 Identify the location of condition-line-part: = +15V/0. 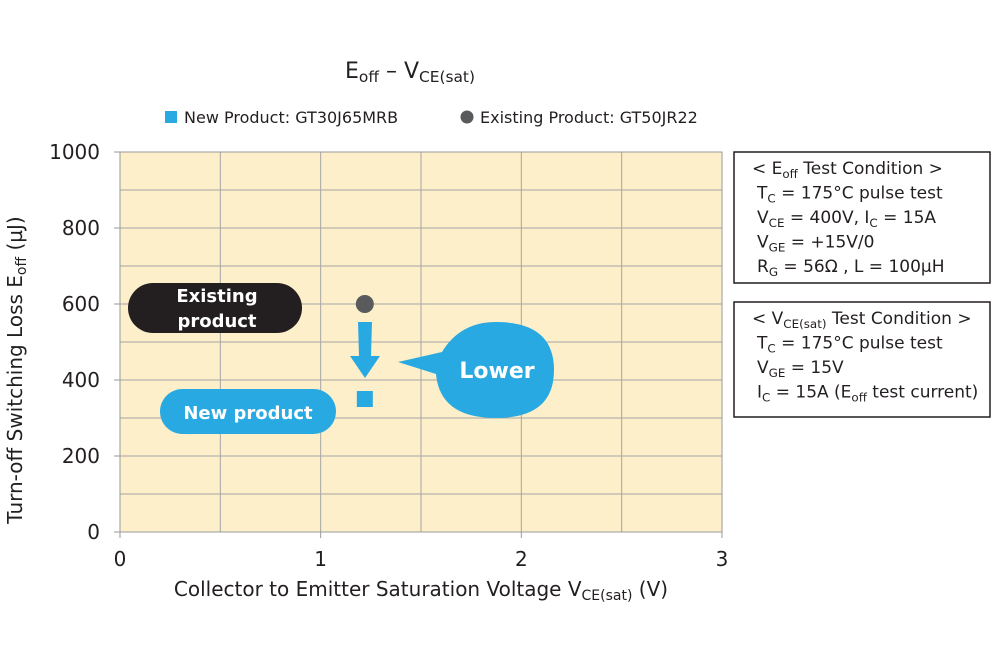
(829, 243).